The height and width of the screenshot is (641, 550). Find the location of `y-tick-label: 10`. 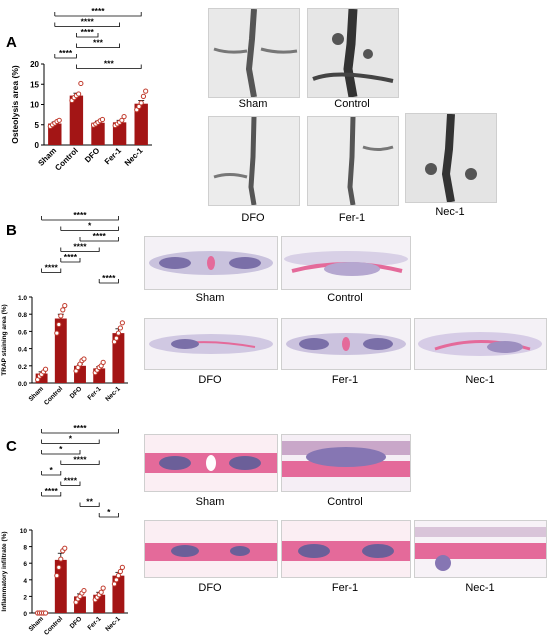

y-tick-label: 10 is located at coordinates (24, 531).